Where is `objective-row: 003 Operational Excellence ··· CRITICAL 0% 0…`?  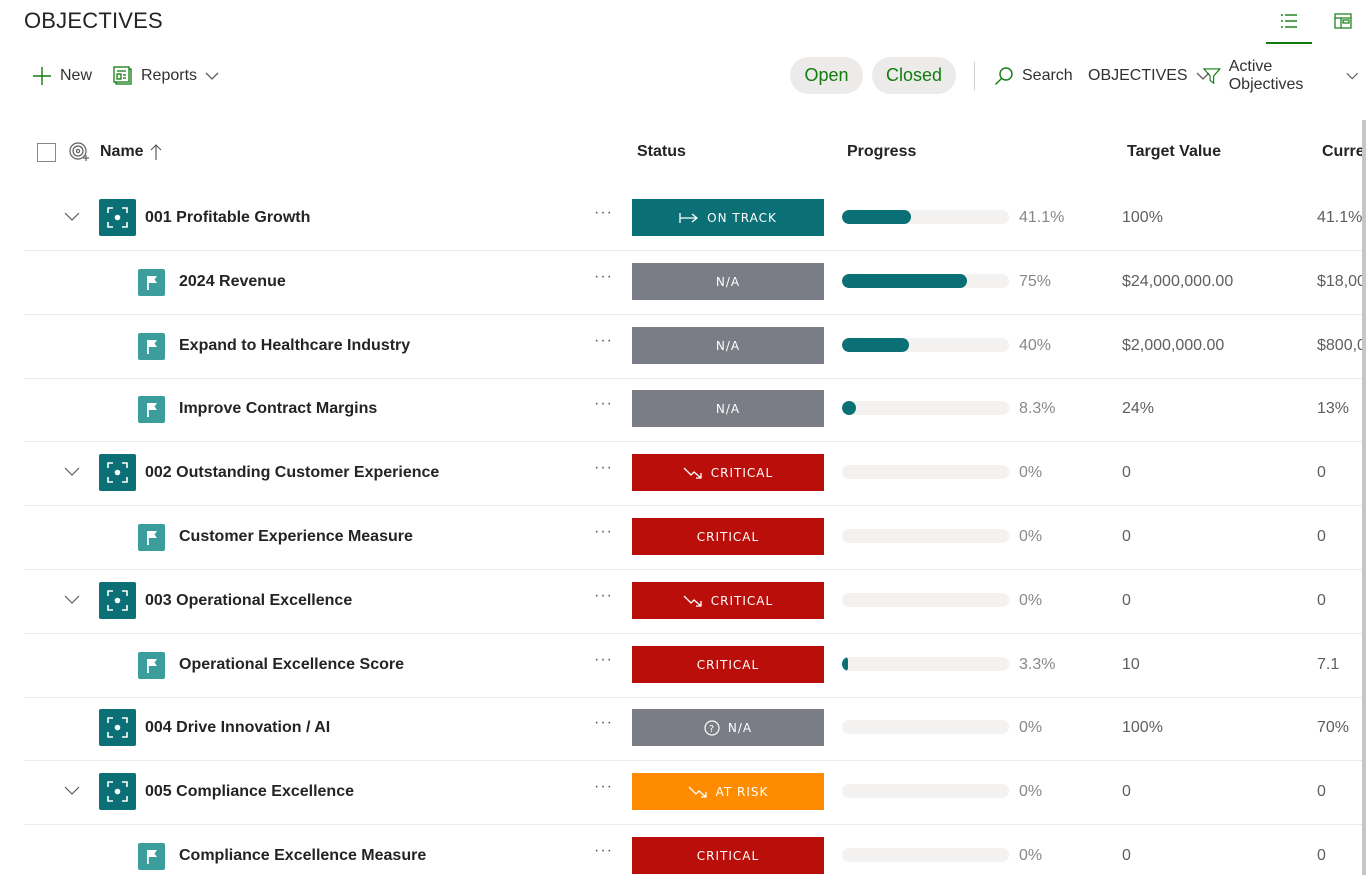
objective-row: 003 Operational Excellence ··· CRITICAL 0% 0… is located at coordinates (695, 601).